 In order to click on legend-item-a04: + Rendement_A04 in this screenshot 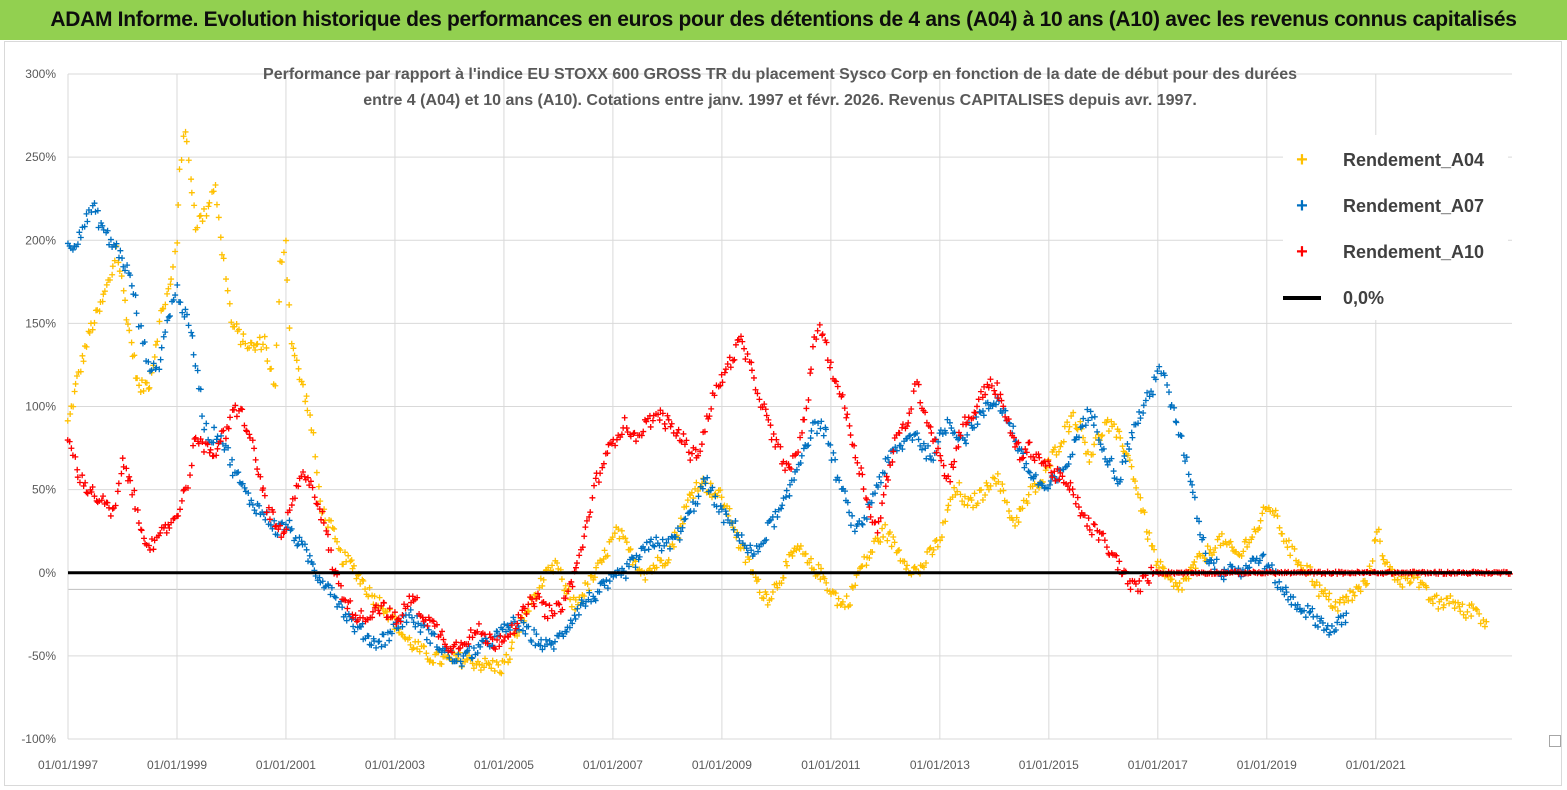, I will do `click(1383, 160)`.